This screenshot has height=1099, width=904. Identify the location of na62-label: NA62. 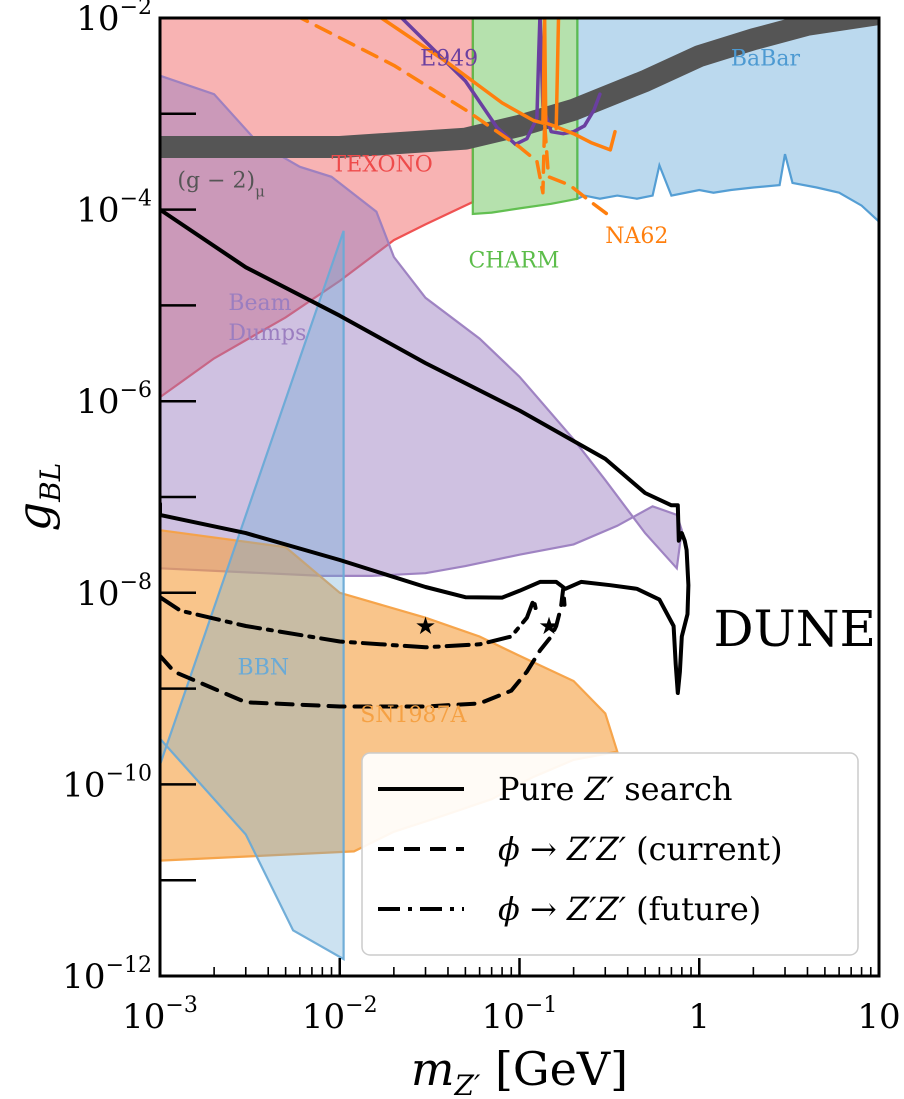
(636, 236).